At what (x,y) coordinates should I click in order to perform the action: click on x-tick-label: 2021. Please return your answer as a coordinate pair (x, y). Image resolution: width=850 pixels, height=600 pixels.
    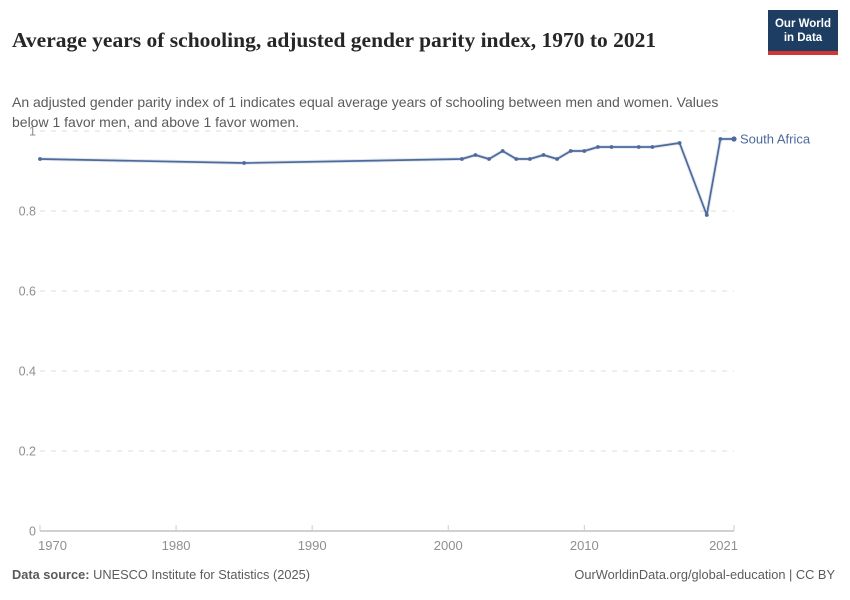
    Looking at the image, I should click on (723, 545).